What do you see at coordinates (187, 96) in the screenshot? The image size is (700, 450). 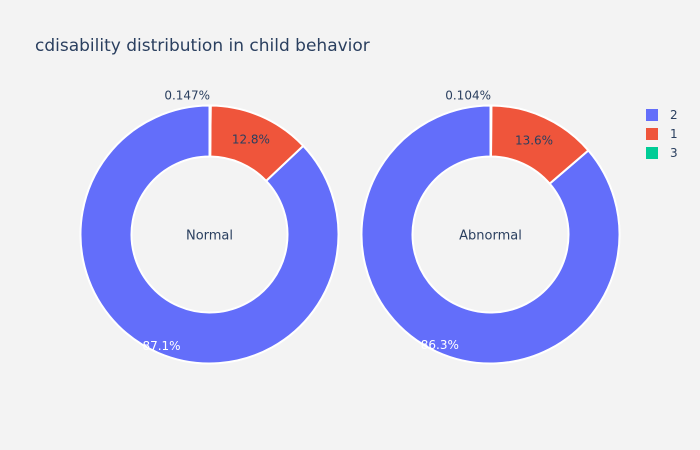 I see `slice-label-3: 0.147%` at bounding box center [187, 96].